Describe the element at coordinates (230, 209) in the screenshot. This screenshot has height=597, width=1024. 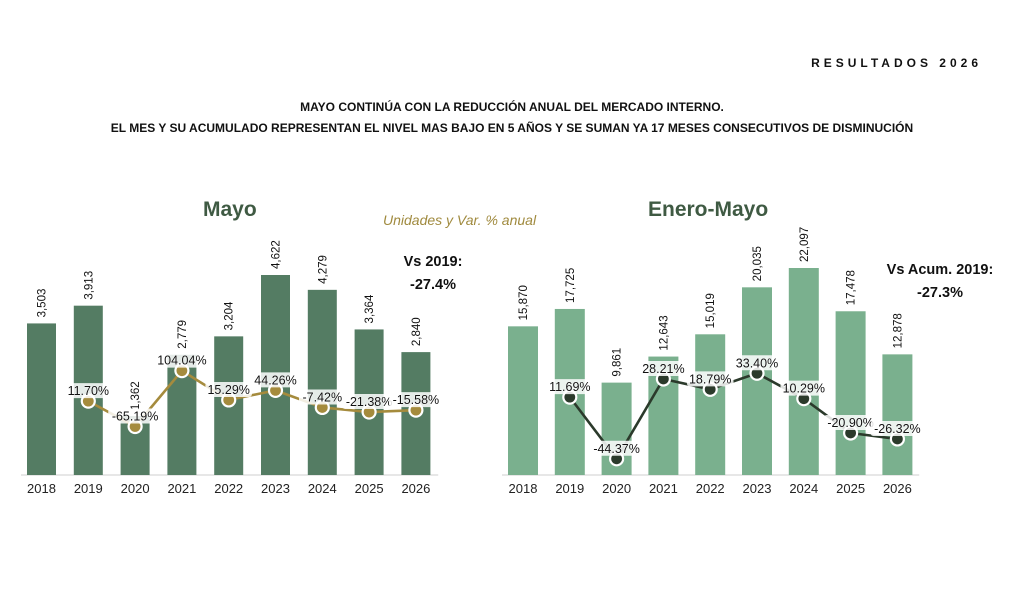
I see `mayo-chart-title: Mayo` at that location.